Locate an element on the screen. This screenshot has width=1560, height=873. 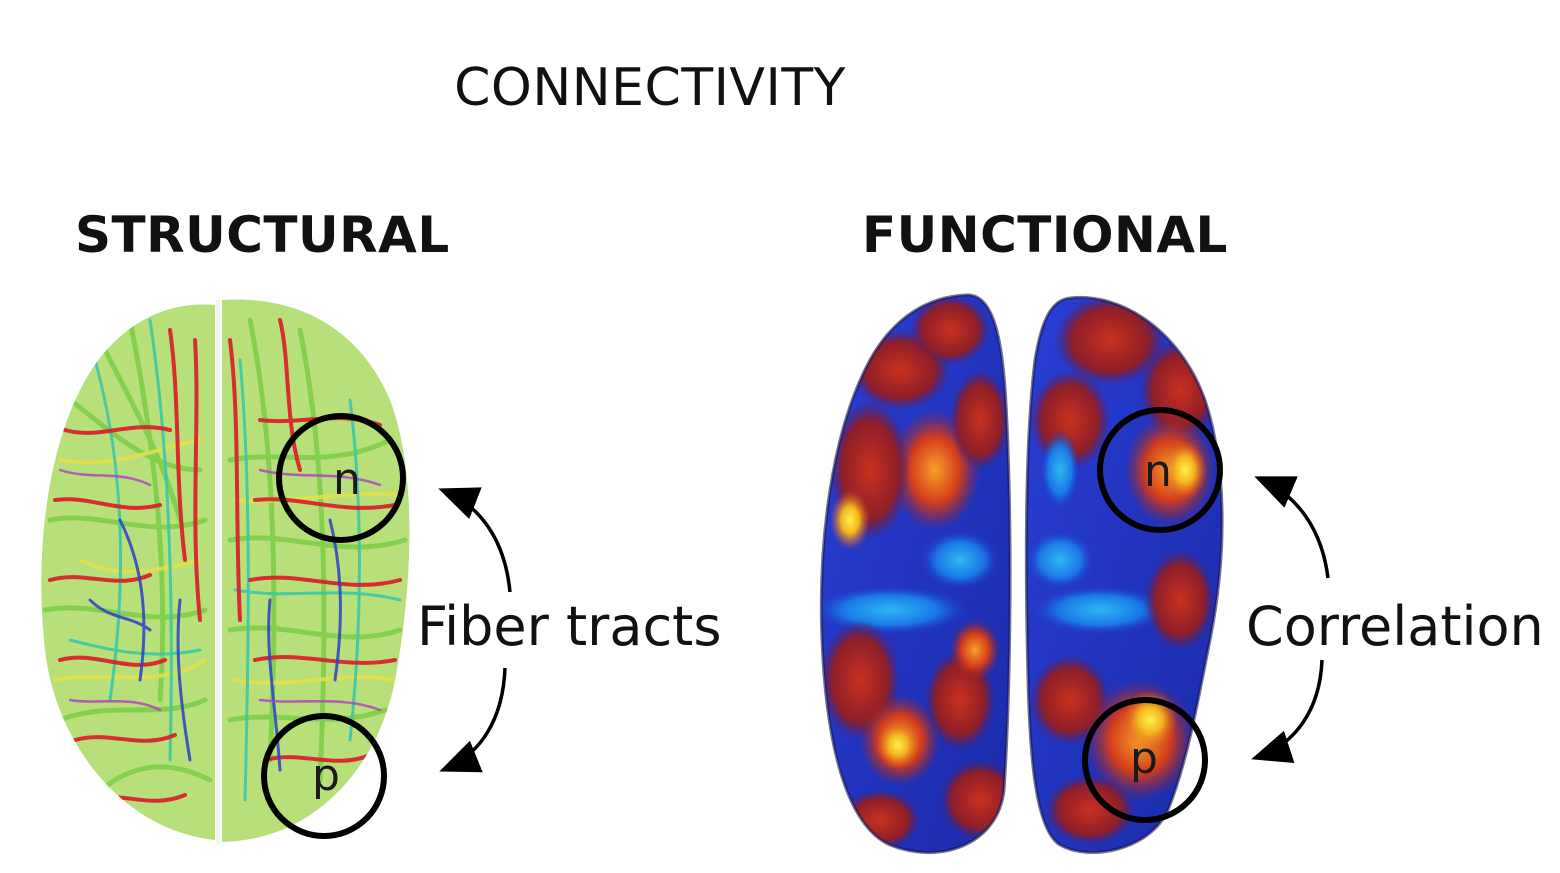
structural-heading: STRUCTURAL is located at coordinates (262, 235).